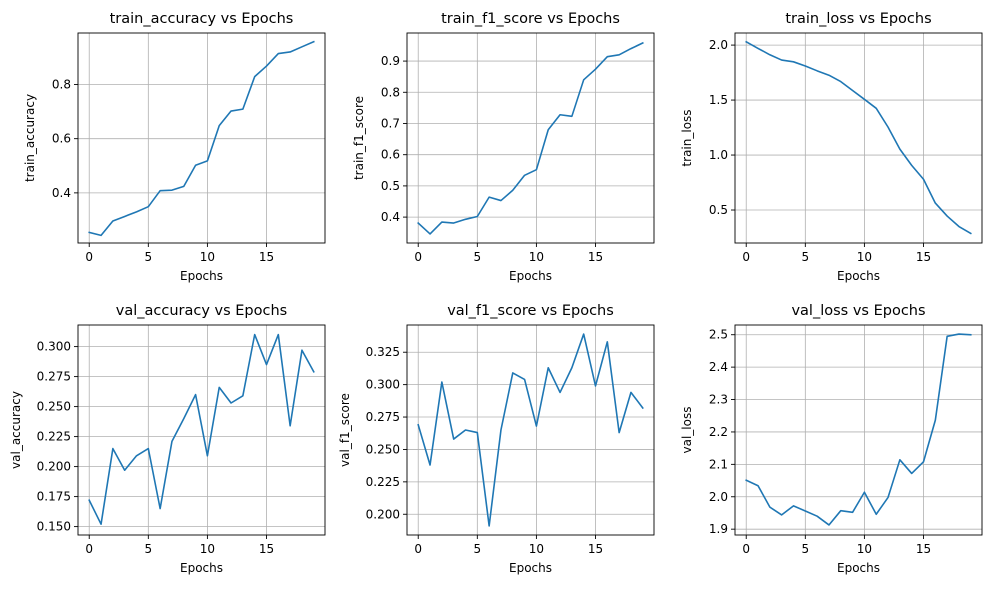 Image resolution: width=989 pixels, height=590 pixels. What do you see at coordinates (530, 19) in the screenshot?
I see `chart-title: train_f1_score vs Epochs` at bounding box center [530, 19].